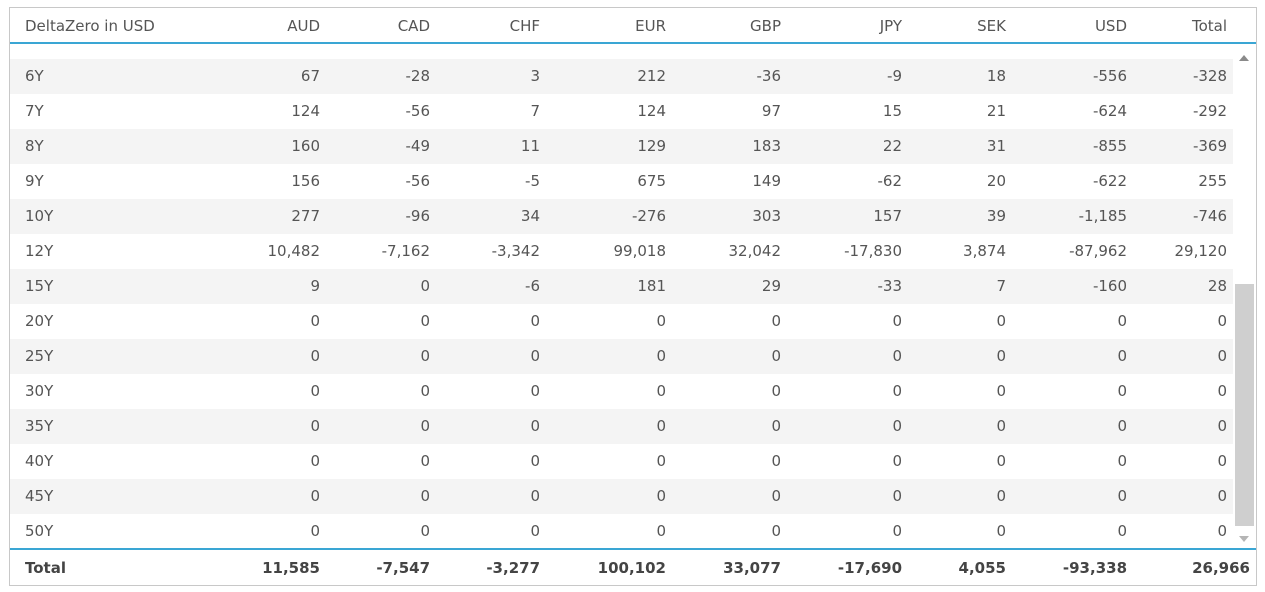  What do you see at coordinates (530, 216) in the screenshot?
I see `table-cell: 34` at bounding box center [530, 216].